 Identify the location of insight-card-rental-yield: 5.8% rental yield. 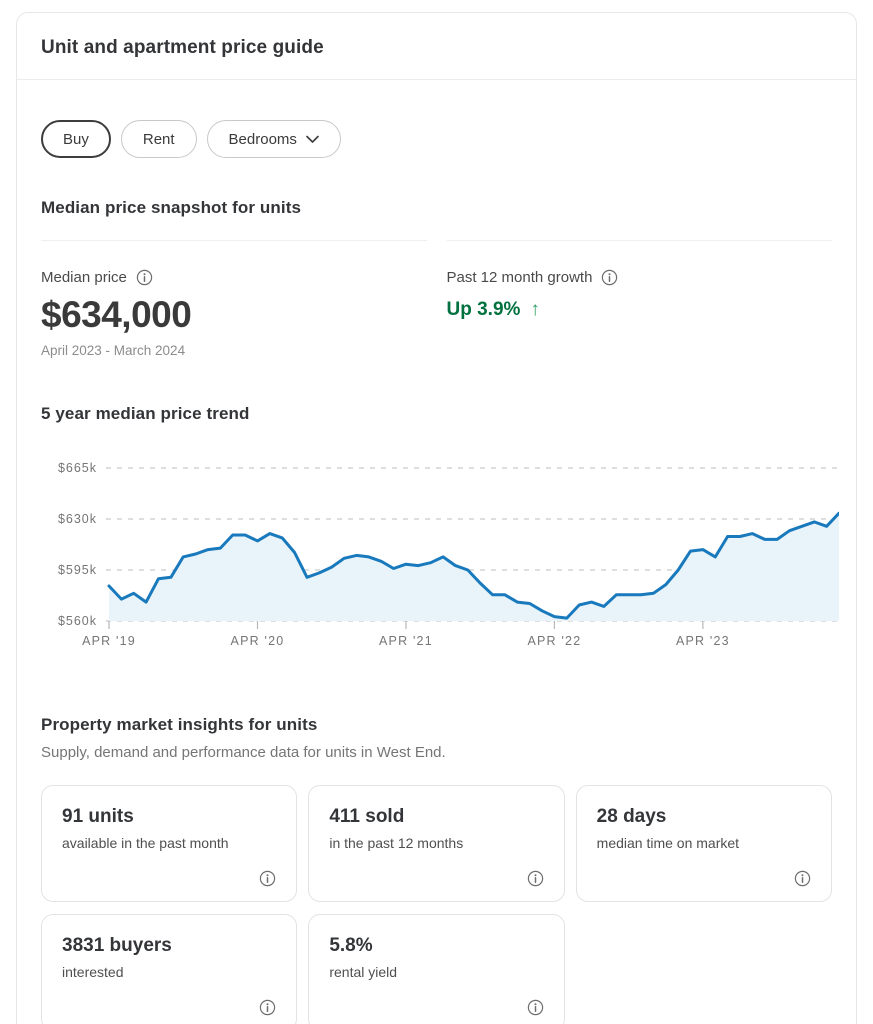
(436, 969).